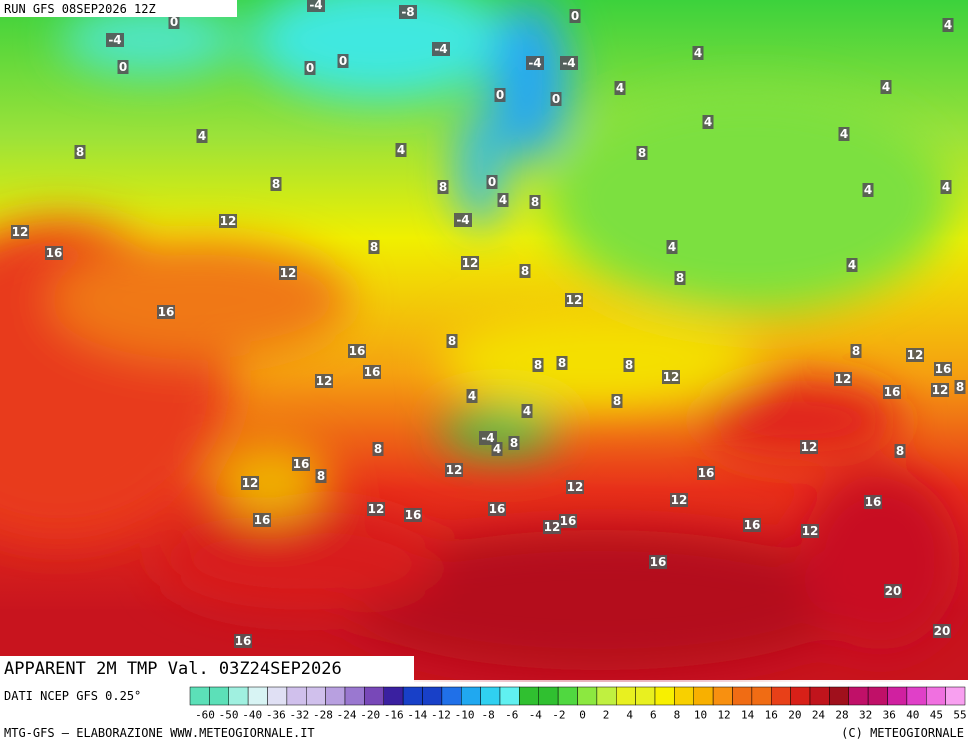 The height and width of the screenshot is (745, 968). Describe the element at coordinates (723, 715) in the screenshot. I see `scale-label: 12` at that location.